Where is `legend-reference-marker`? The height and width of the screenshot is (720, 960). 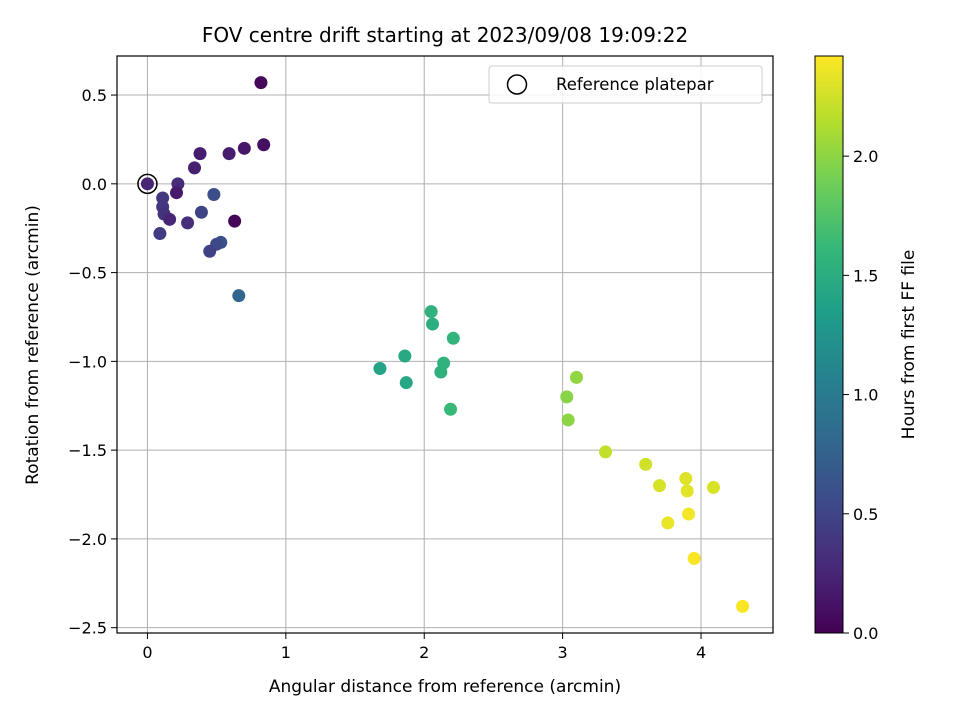 legend-reference-marker is located at coordinates (517, 84).